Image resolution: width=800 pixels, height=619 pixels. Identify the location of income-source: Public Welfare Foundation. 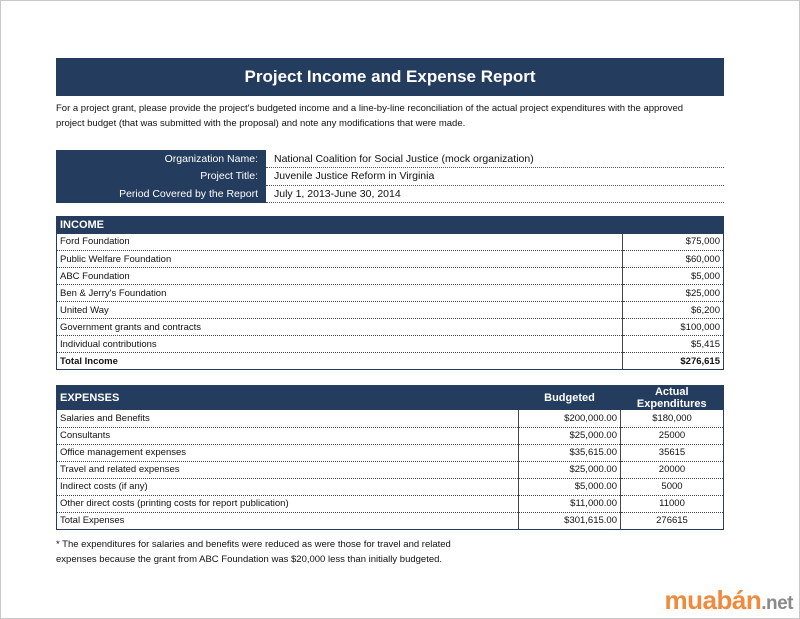
(339, 259).